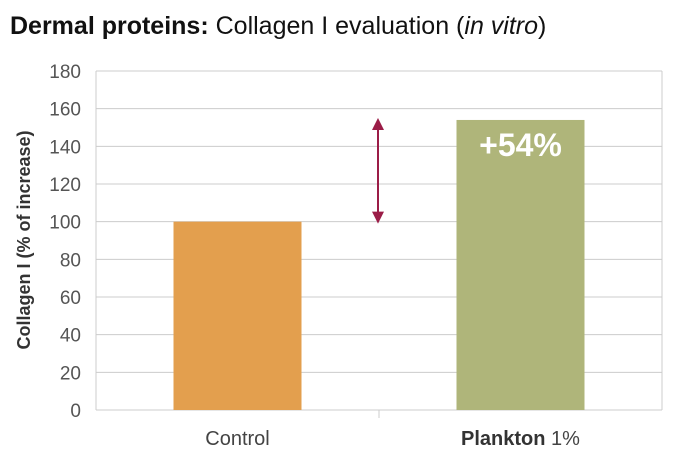  I want to click on y-tick-label: 100, so click(65, 223).